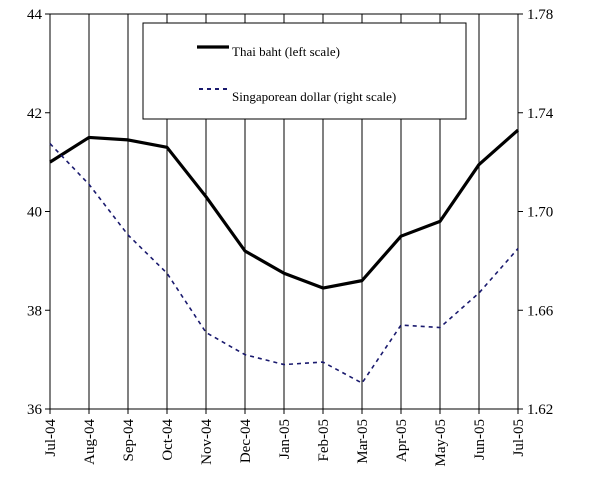 The height and width of the screenshot is (484, 606). What do you see at coordinates (90, 442) in the screenshot?
I see `x-tick-label-aug-04: Aug-04` at bounding box center [90, 442].